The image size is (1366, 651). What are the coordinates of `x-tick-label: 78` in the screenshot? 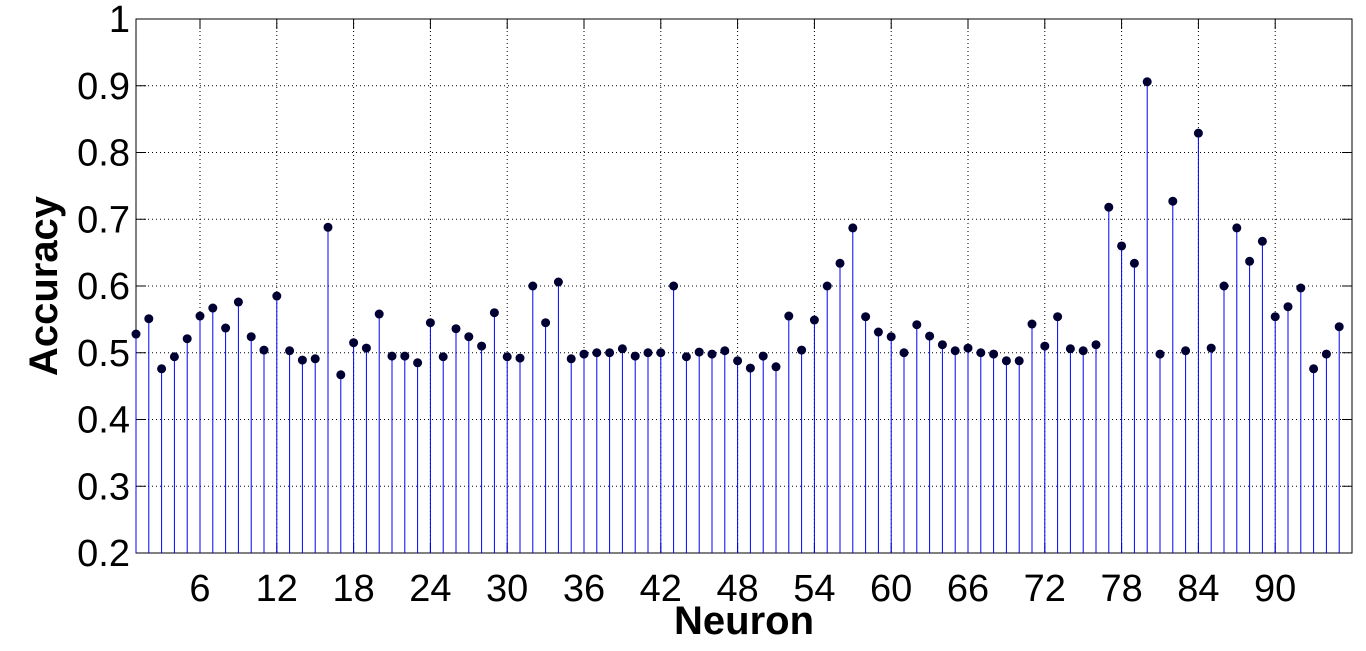 It's located at (1121, 589).